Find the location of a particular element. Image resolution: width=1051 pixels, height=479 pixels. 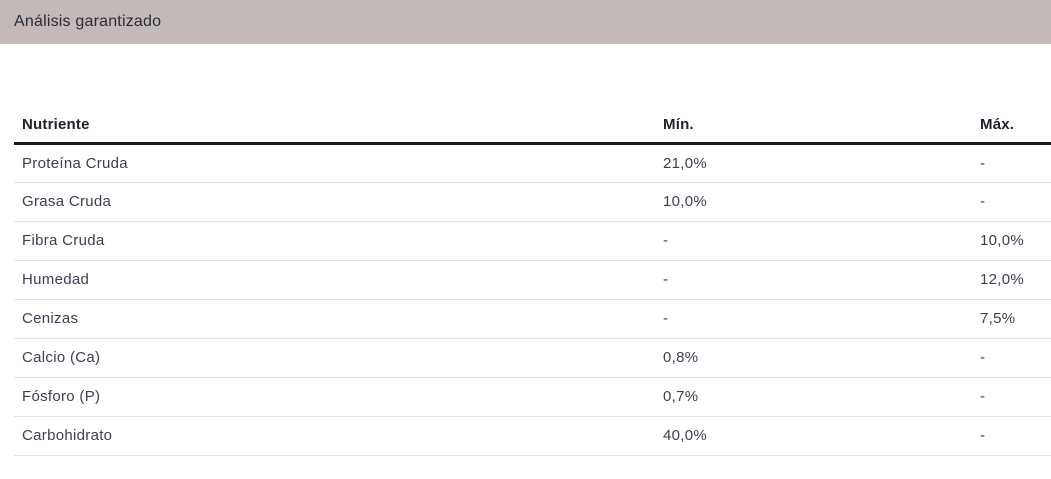

table-row: Calcio (Ca) 0,8% - is located at coordinates (532, 358).